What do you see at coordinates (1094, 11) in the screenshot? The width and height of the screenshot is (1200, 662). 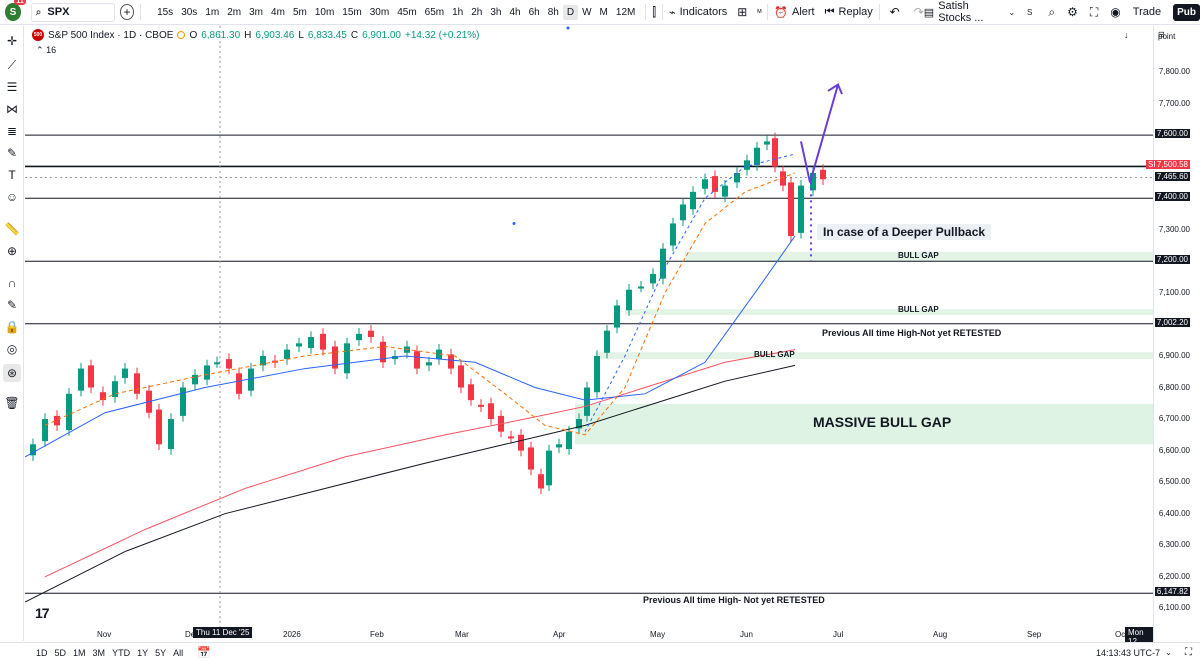 I see `fullscreen-icon: ⛶` at bounding box center [1094, 11].